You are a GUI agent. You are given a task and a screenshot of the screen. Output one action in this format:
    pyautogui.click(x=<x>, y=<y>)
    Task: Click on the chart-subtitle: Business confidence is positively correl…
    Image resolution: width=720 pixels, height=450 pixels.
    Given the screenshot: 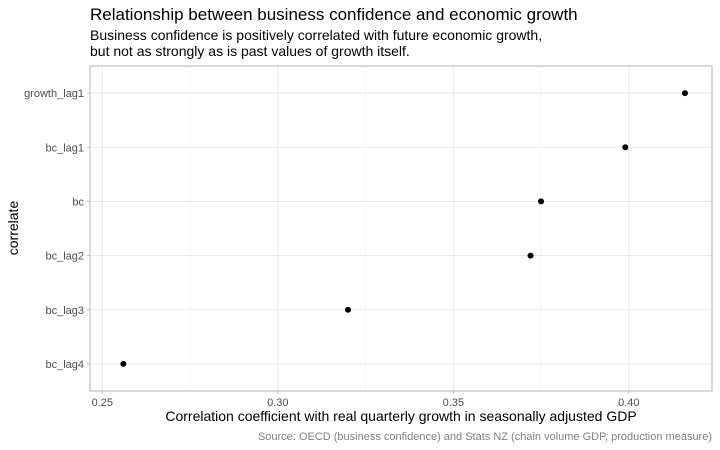 What is the action you would take?
    pyautogui.click(x=316, y=43)
    